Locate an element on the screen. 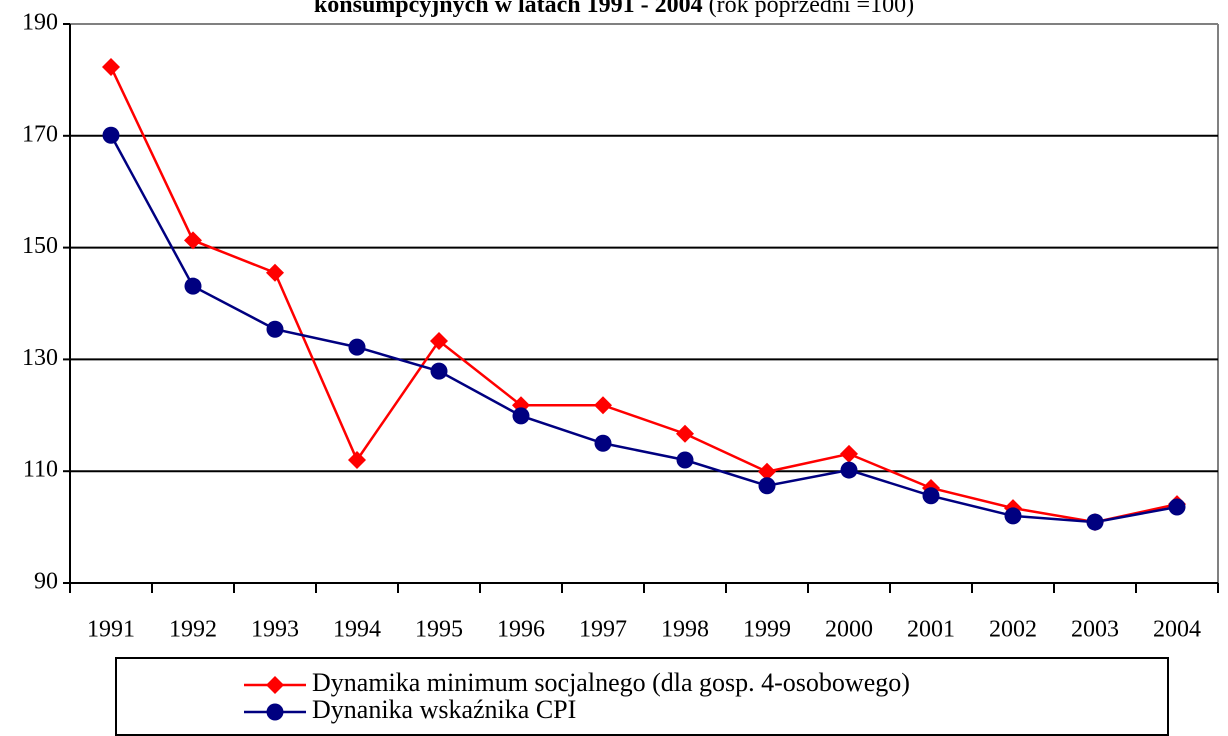  x-tick-label: 1998 is located at coordinates (685, 630).